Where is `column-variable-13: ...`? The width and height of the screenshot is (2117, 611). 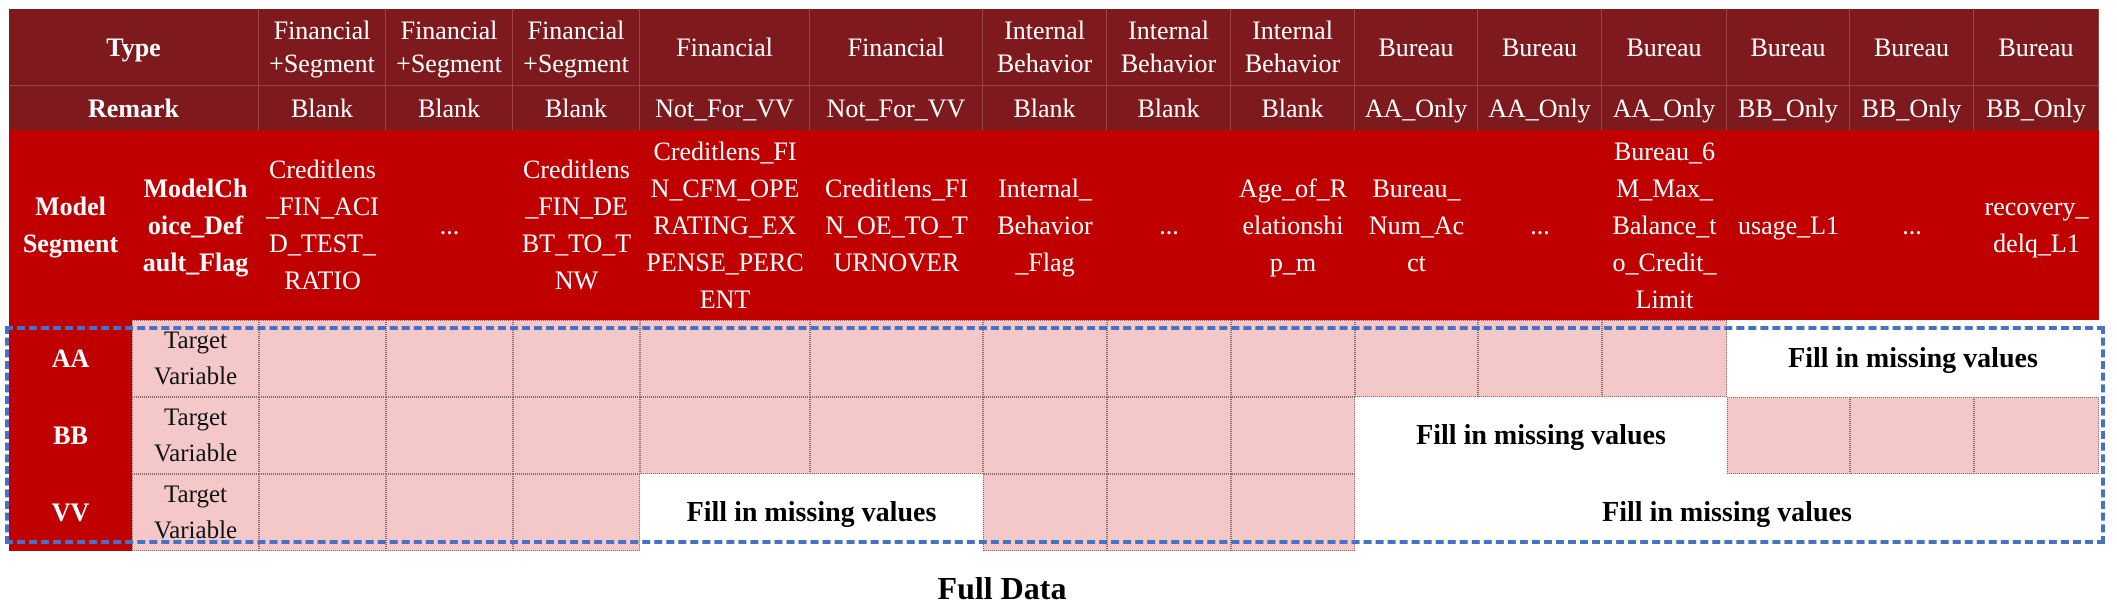 column-variable-13: ... is located at coordinates (1912, 225).